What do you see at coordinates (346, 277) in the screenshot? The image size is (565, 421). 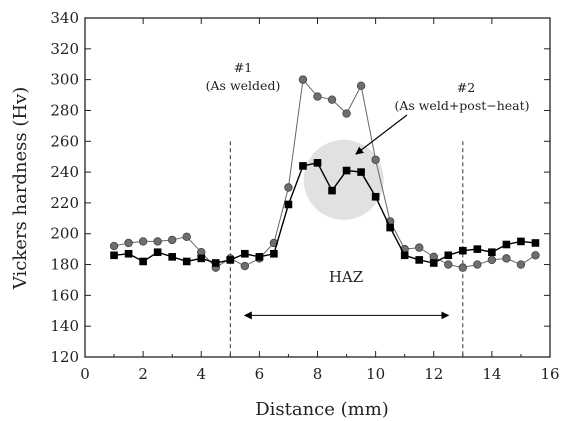 I see `haz-label: HAZ` at bounding box center [346, 277].